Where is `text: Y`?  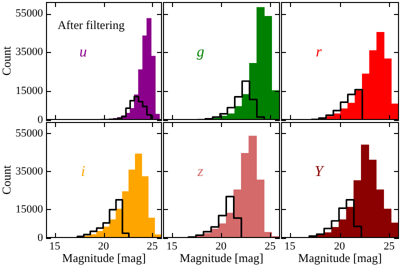
text: Y is located at coordinates (319, 172).